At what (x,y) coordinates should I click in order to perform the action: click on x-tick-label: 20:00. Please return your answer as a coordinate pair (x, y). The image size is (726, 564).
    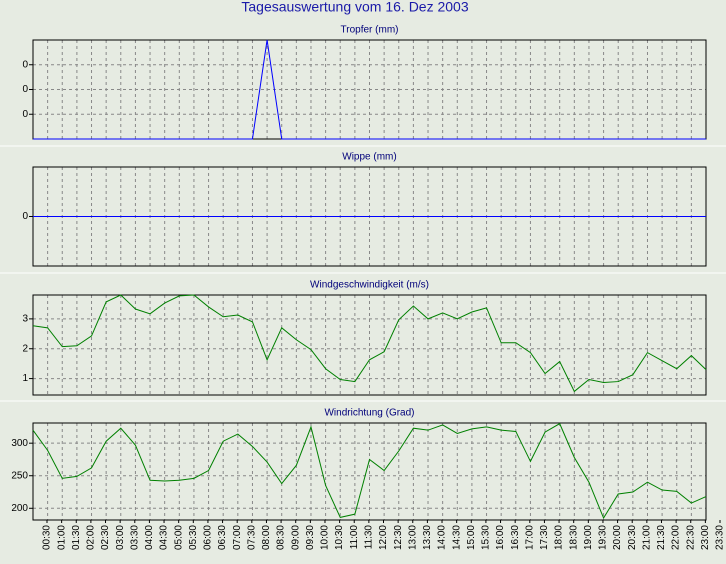
    Looking at the image, I should click on (617, 537).